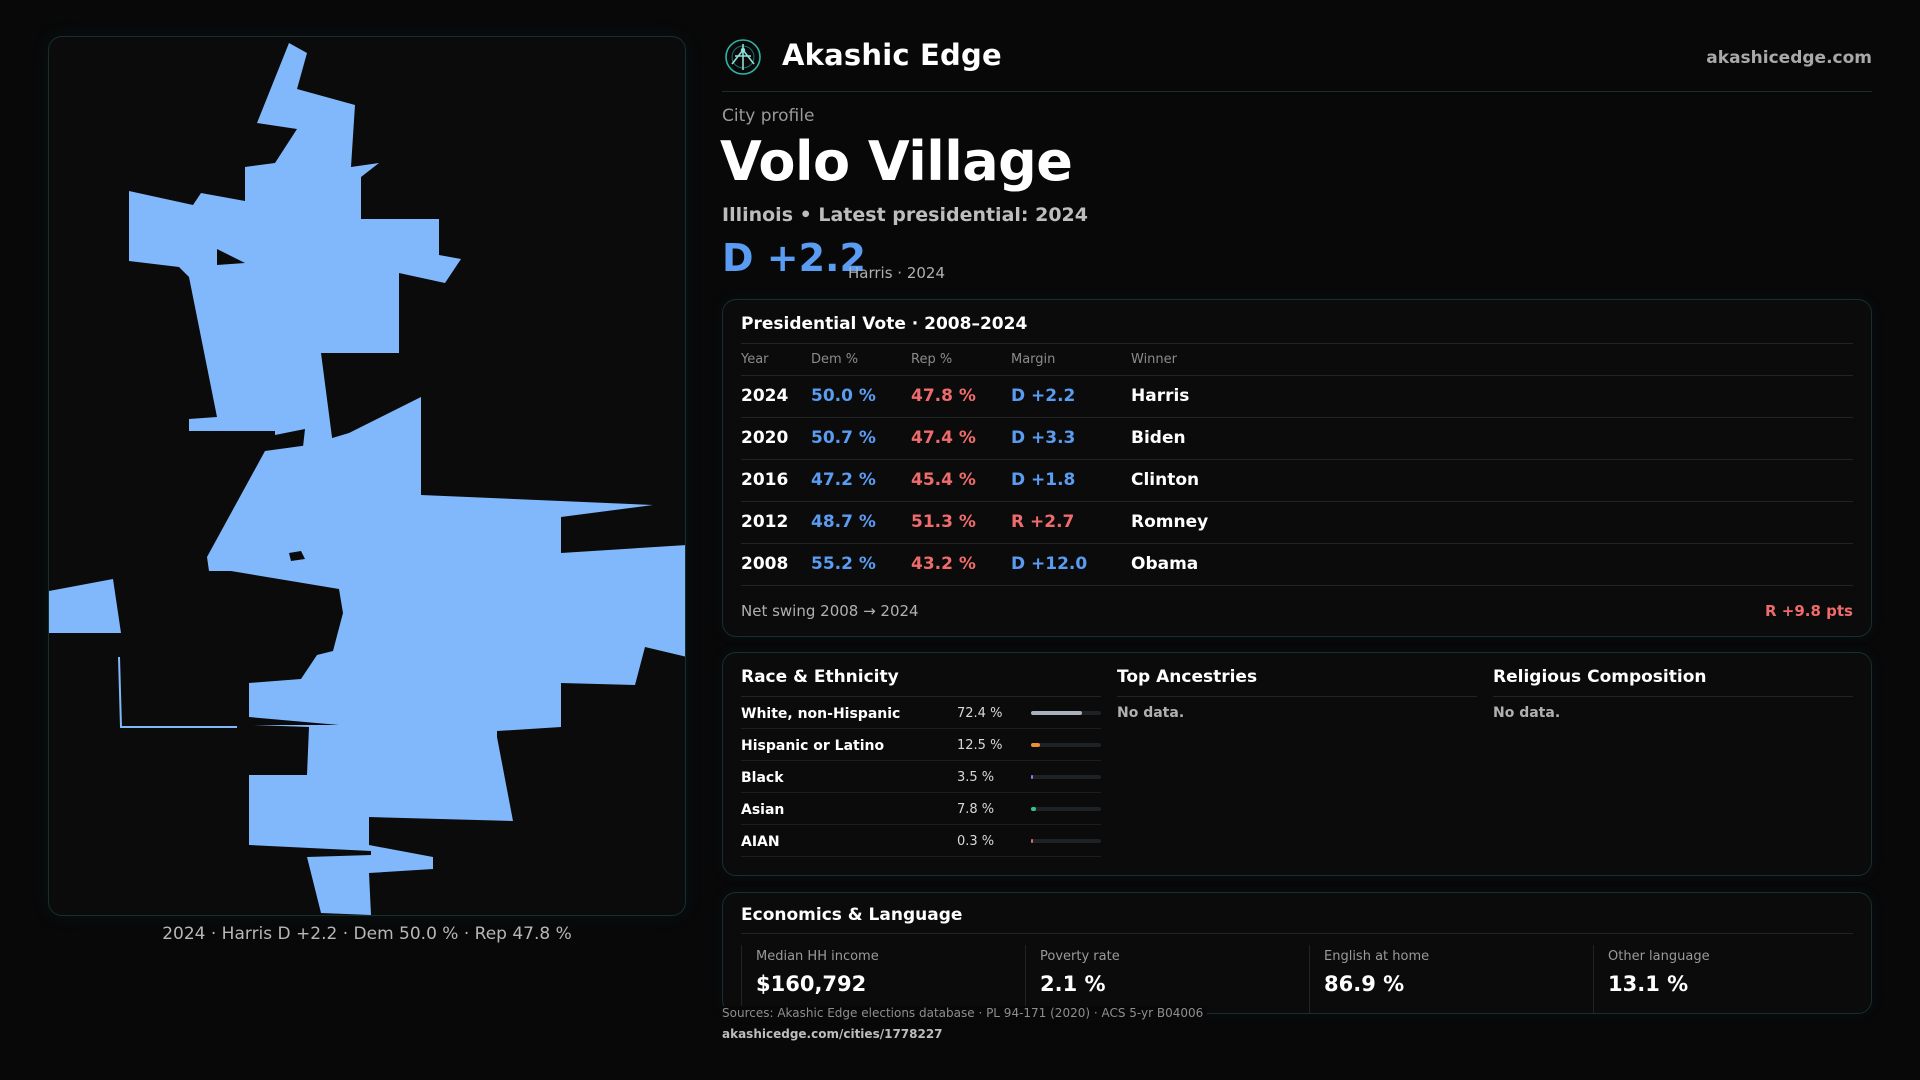  What do you see at coordinates (1527, 713) in the screenshot?
I see `religion-empty: No data.` at bounding box center [1527, 713].